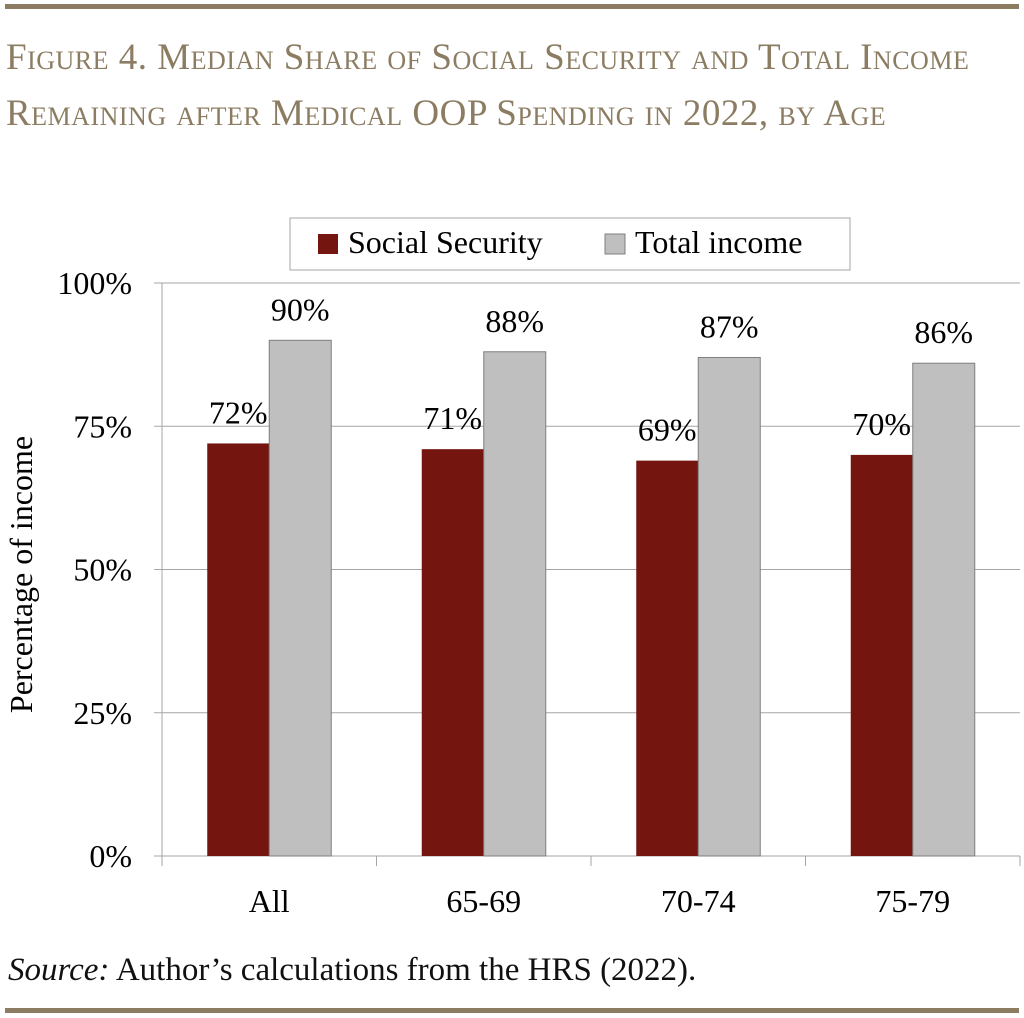  Describe the element at coordinates (570, 244) in the screenshot. I see `legend-box` at that location.